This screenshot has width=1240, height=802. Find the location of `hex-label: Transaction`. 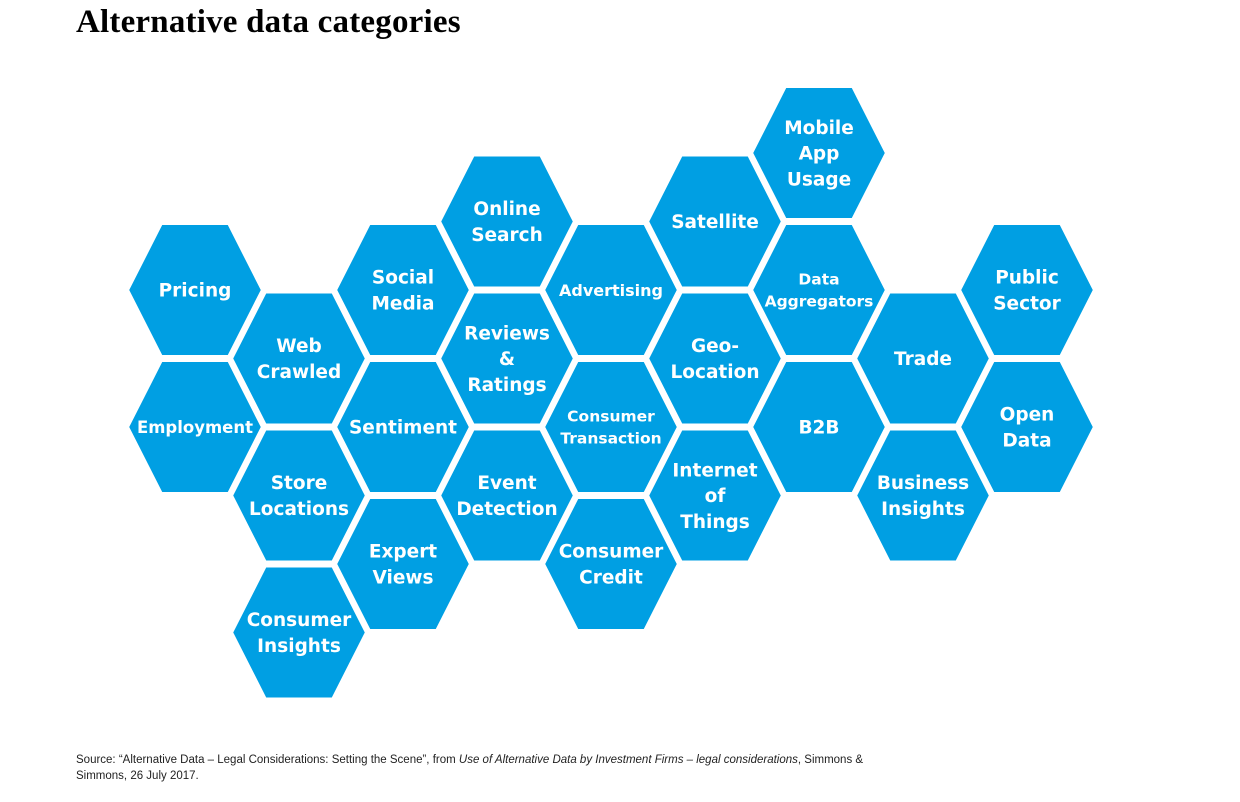

hex-label: Transaction is located at coordinates (610, 438).